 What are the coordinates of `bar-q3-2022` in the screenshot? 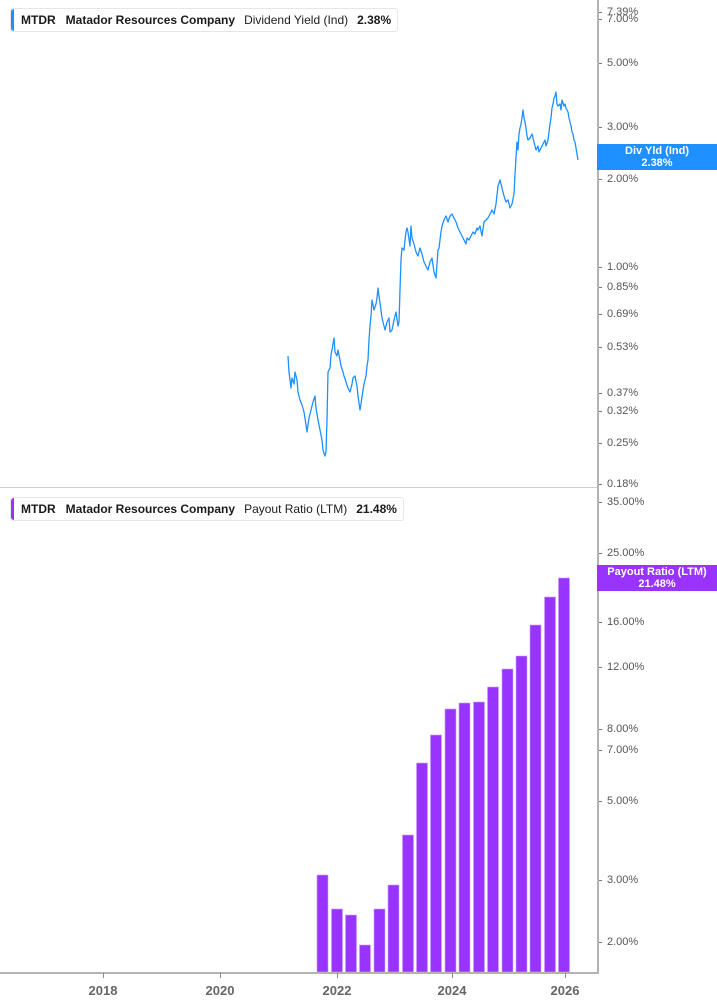 It's located at (379, 940).